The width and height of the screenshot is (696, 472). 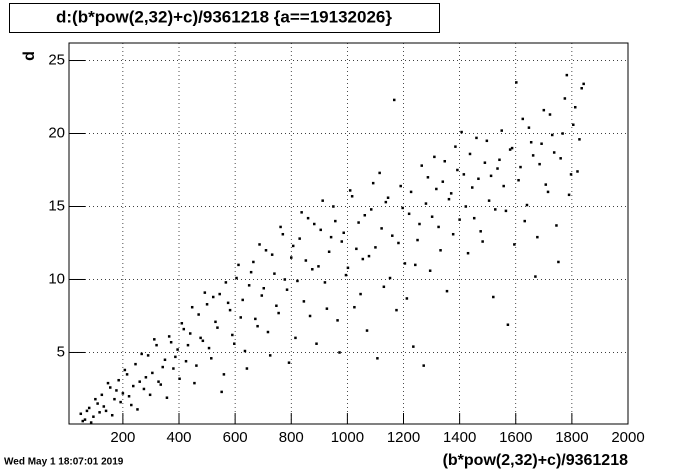 What do you see at coordinates (224, 16) in the screenshot?
I see `chart-title: d:(b*pow(2,32)+c)/9361218 {a==19132026}` at bounding box center [224, 16].